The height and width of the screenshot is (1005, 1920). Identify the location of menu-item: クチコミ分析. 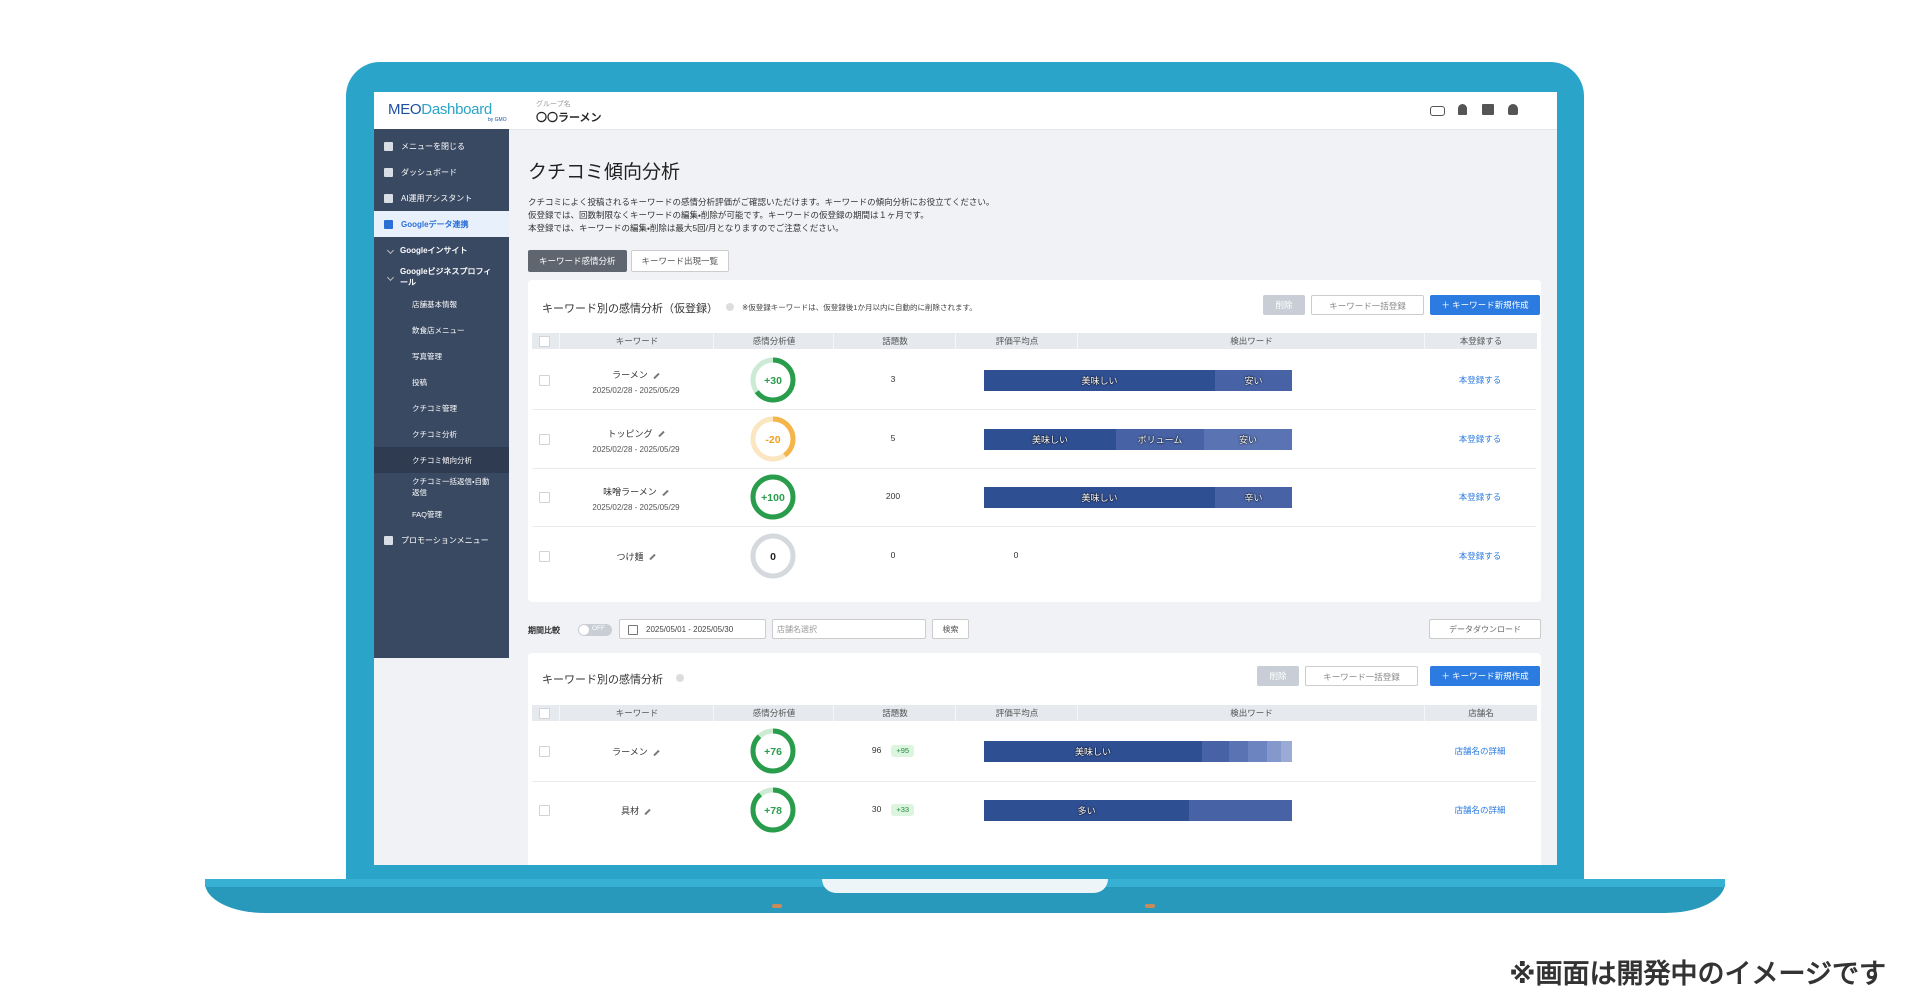
(441, 434).